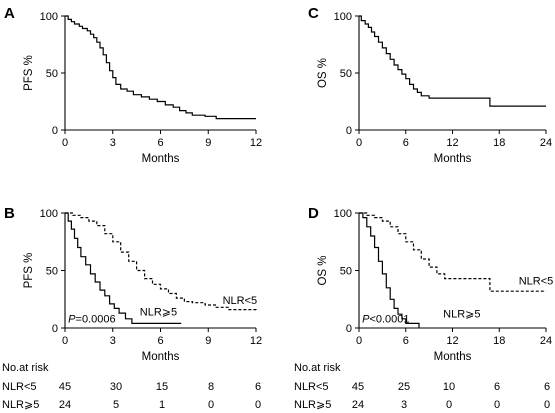 This screenshot has height=413, width=555. I want to click on panel-label-c: C, so click(313, 13).